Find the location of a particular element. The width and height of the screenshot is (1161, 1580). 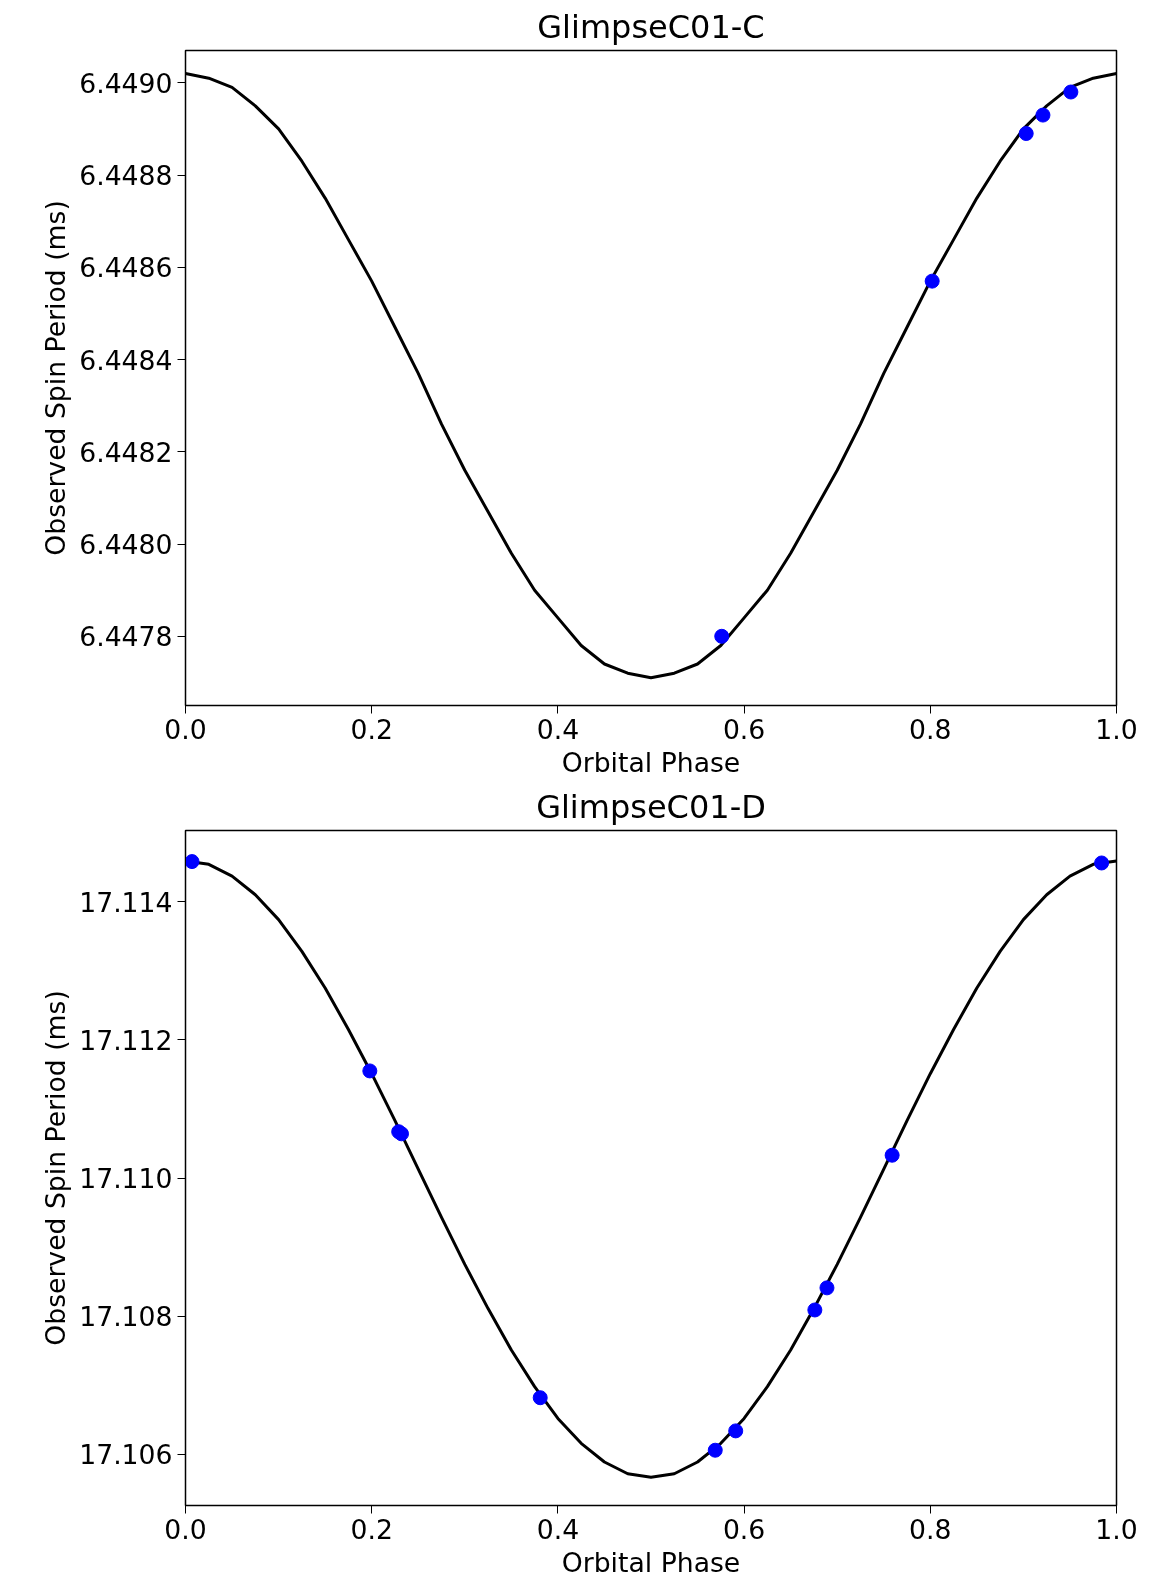

y-tick-label: 6.4488 is located at coordinates (126, 176).